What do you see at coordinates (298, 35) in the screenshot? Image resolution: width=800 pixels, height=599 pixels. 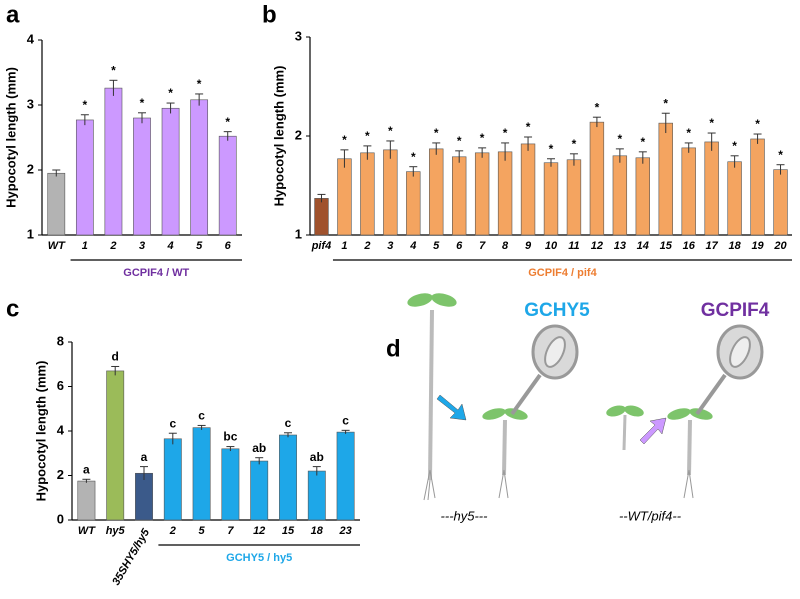 I see `y-tick-label: 3` at bounding box center [298, 35].